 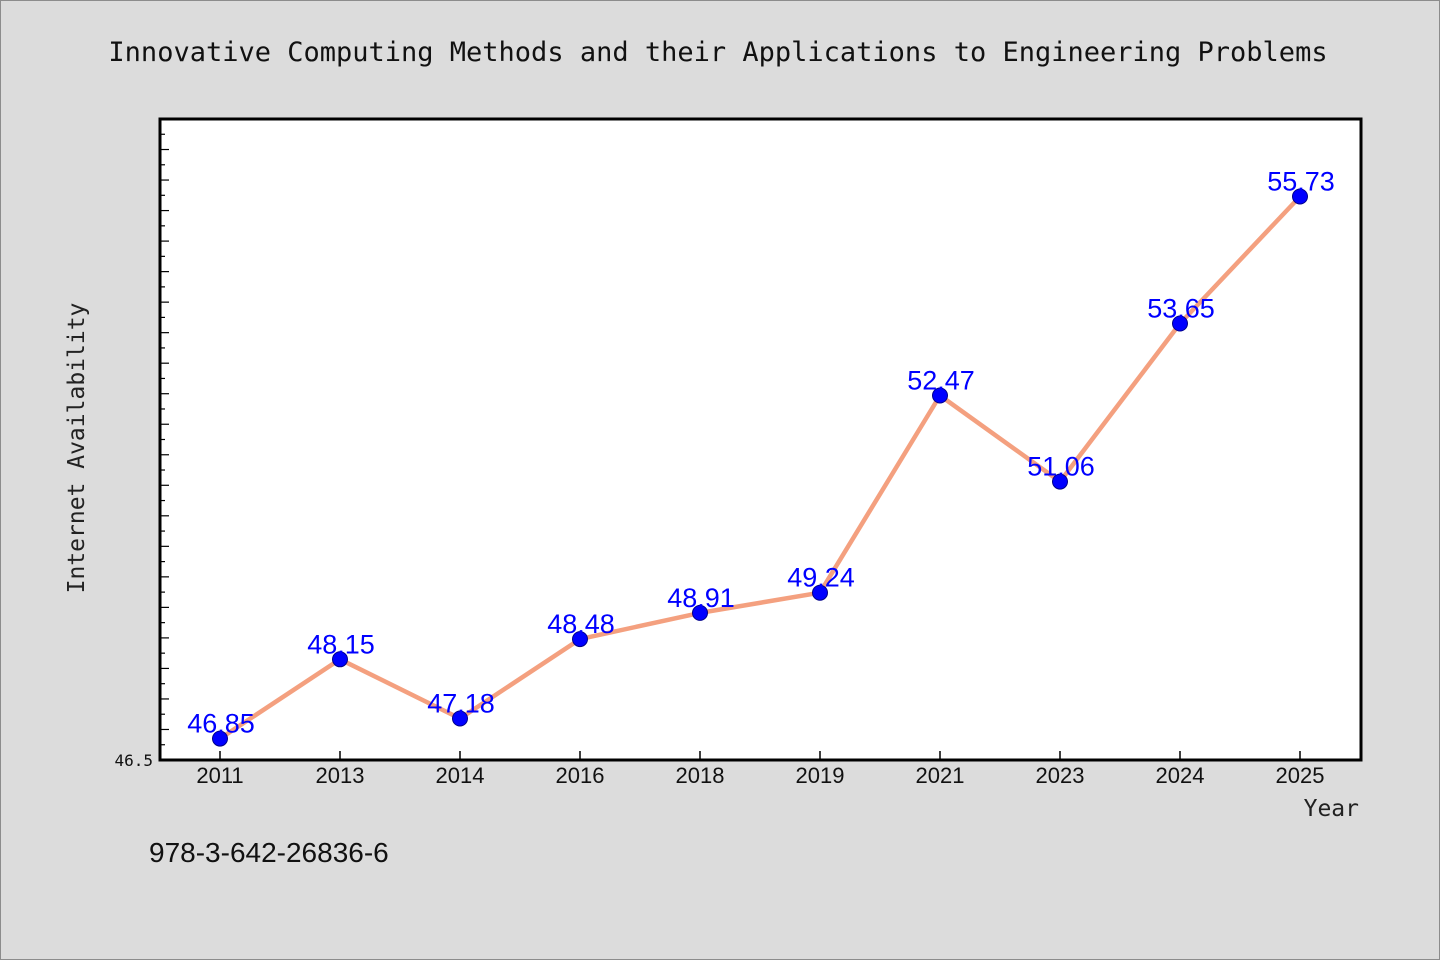 What do you see at coordinates (1300, 775) in the screenshot?
I see `x-tick-label: 2025` at bounding box center [1300, 775].